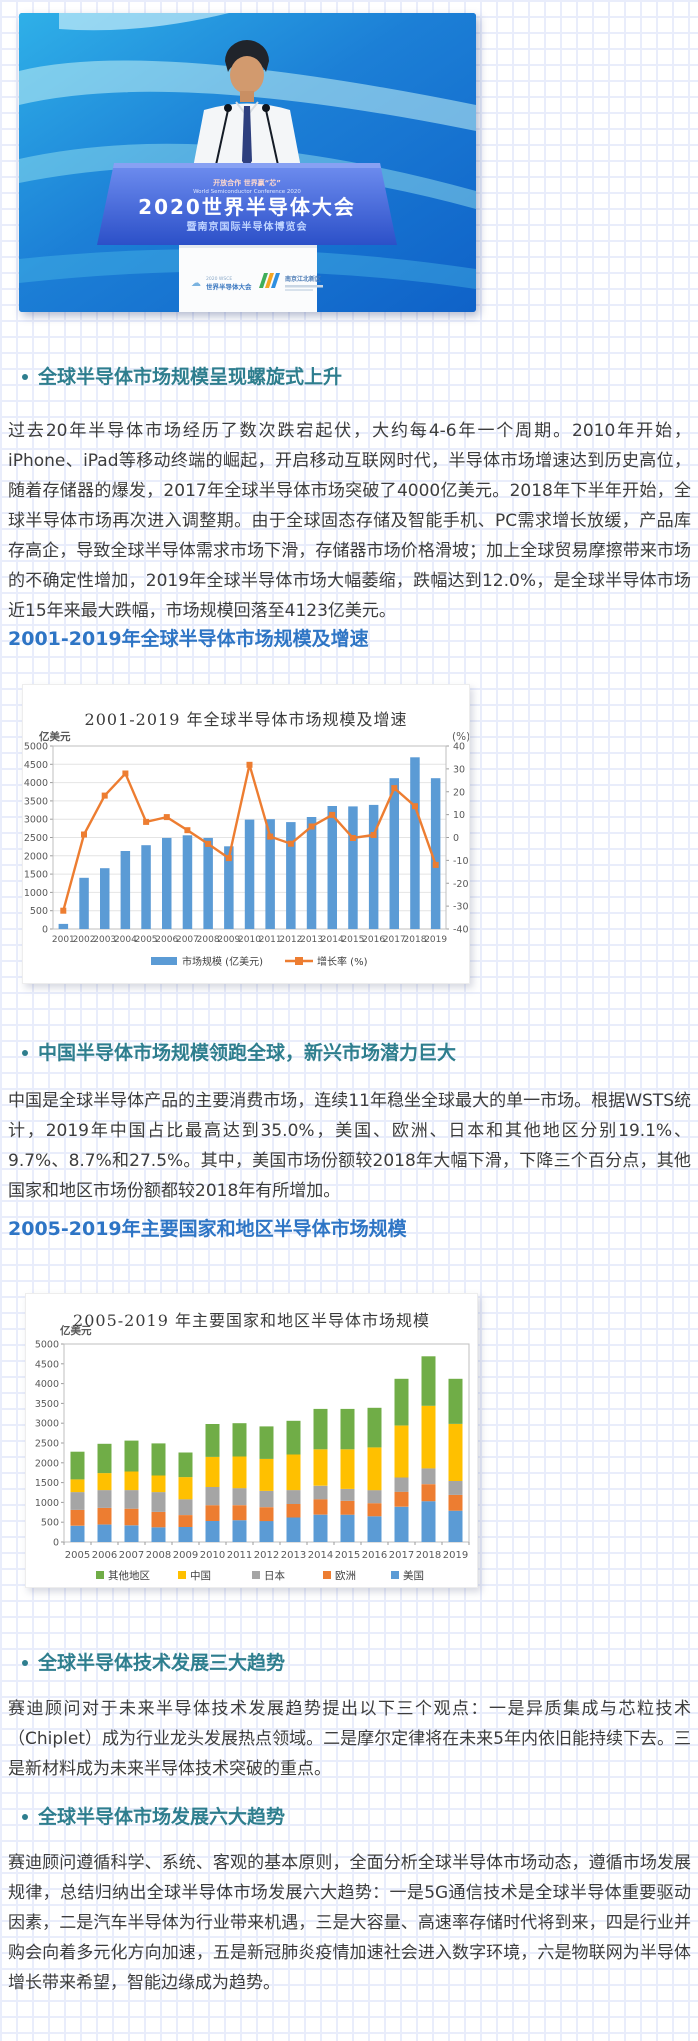  What do you see at coordinates (200, 1575) in the screenshot?
I see `svg-text: 中国` at bounding box center [200, 1575].